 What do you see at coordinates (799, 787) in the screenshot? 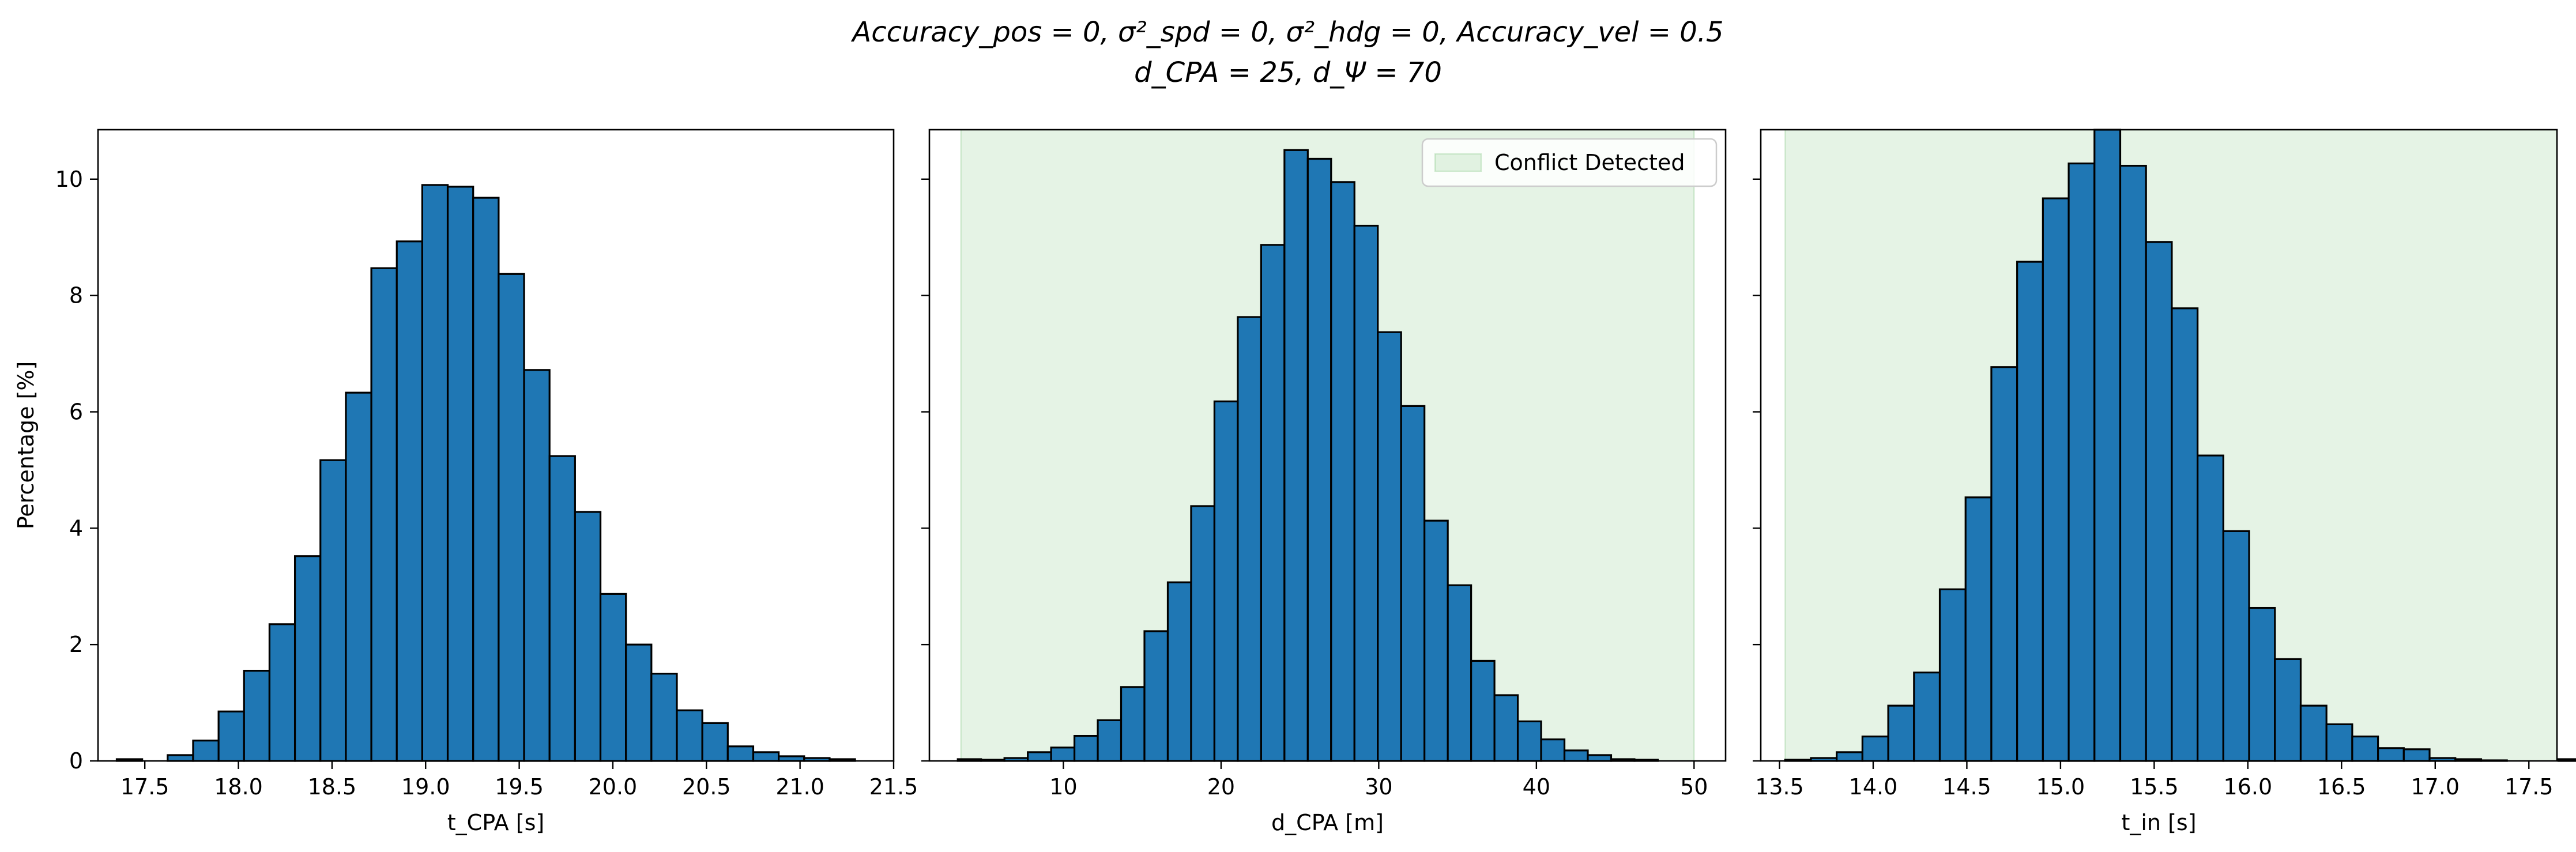
I see `x-tick-label: 21.0` at bounding box center [799, 787].